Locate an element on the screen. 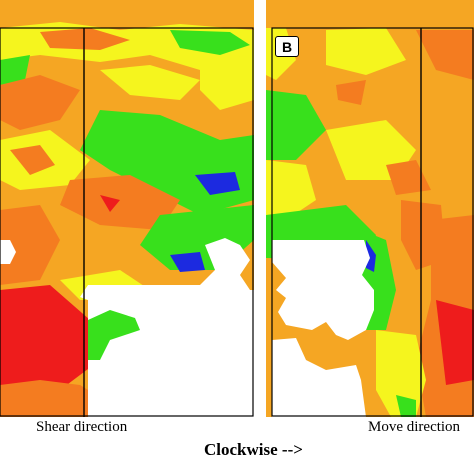 The width and height of the screenshot is (474, 474). shear-direction-label: Shear direction is located at coordinates (82, 427).